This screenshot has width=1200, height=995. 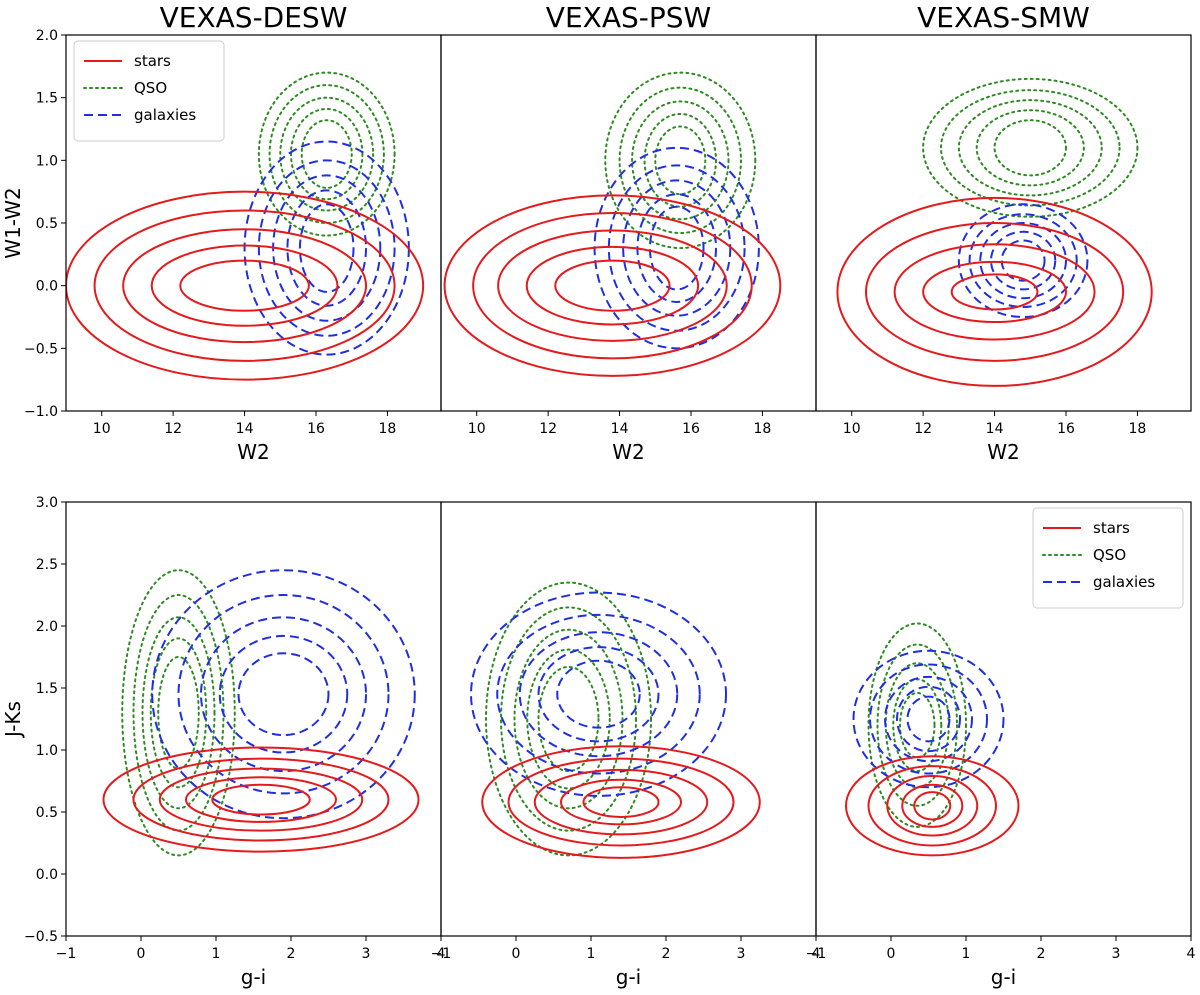 I want to click on contour-qso-r1-c0-l0, so click(x=178, y=713).